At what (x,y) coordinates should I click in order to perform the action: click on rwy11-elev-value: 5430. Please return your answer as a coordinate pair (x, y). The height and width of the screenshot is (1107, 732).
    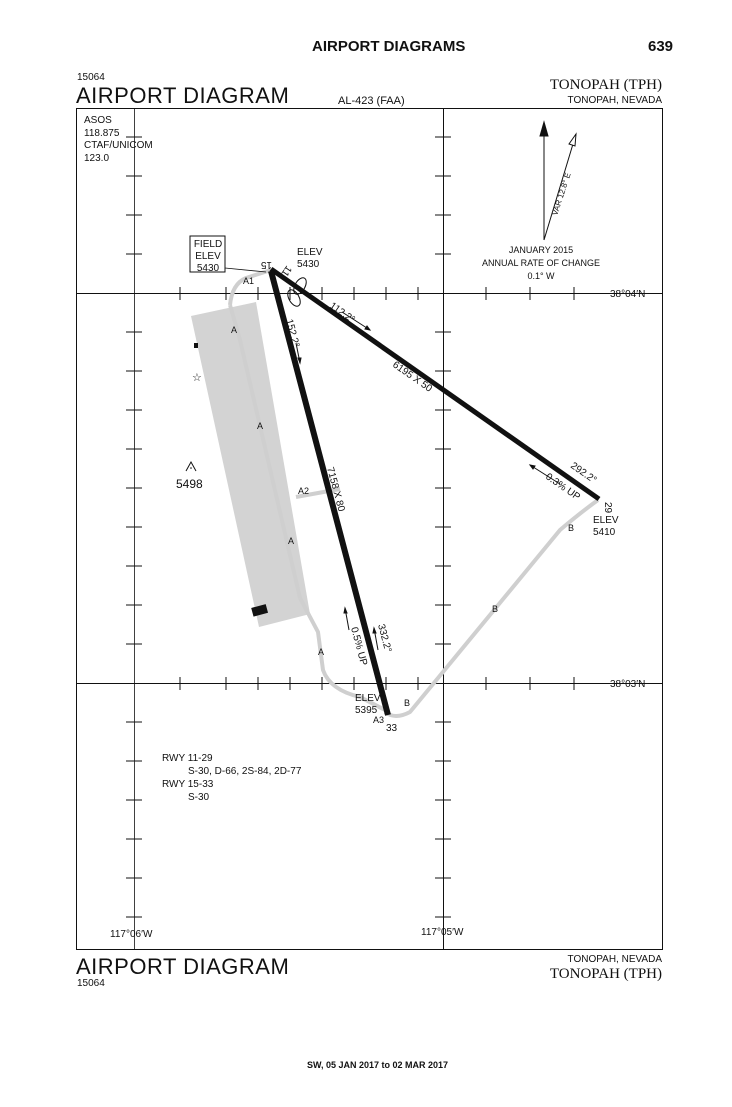
    Looking at the image, I should click on (308, 264).